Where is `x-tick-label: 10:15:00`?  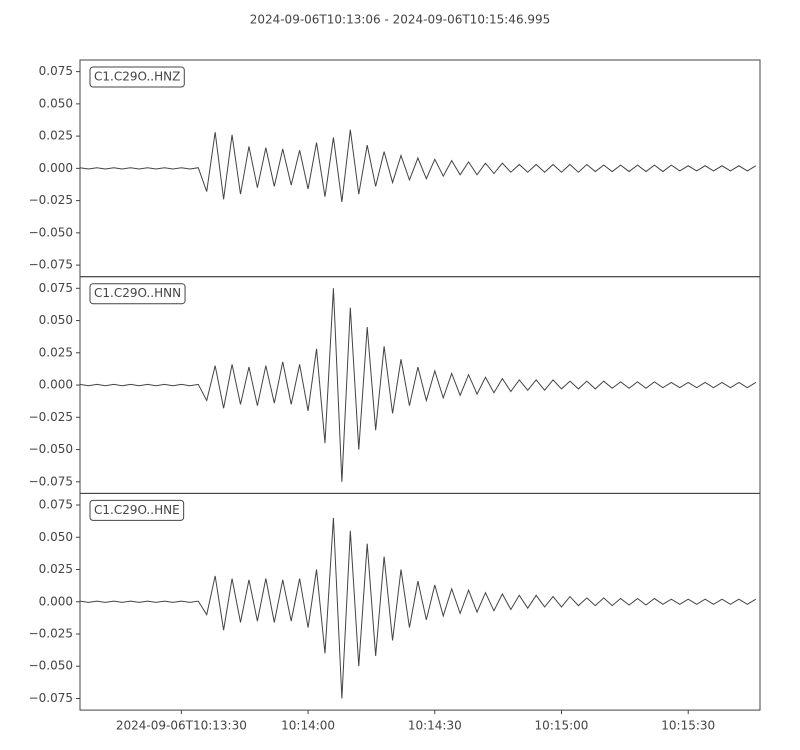 x-tick-label: 10:15:00 is located at coordinates (562, 726).